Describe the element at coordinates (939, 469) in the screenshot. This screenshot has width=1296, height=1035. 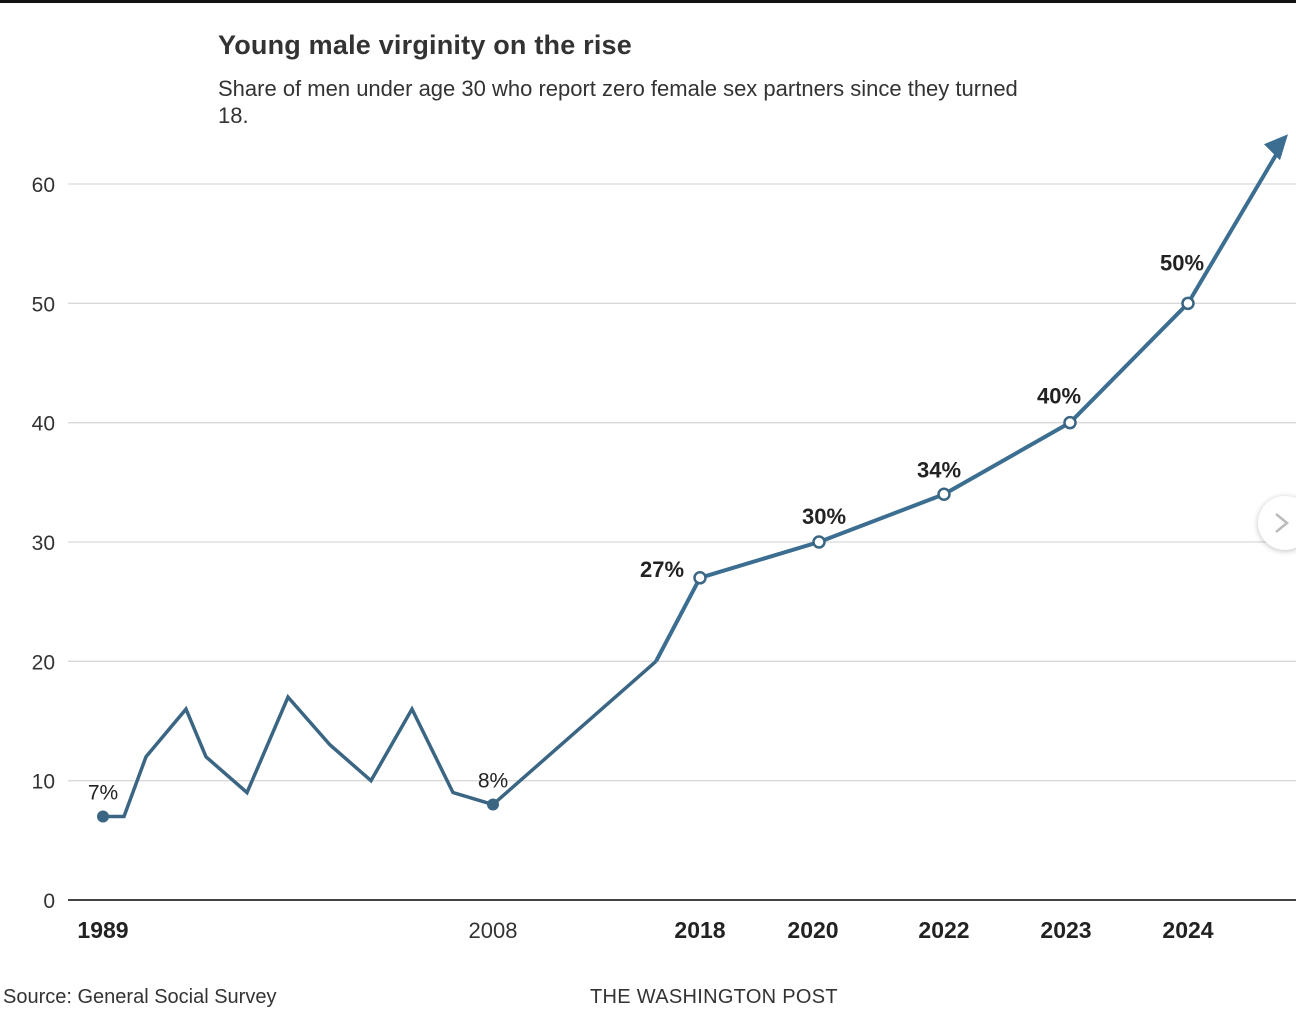
I see `data-label: 34%` at that location.